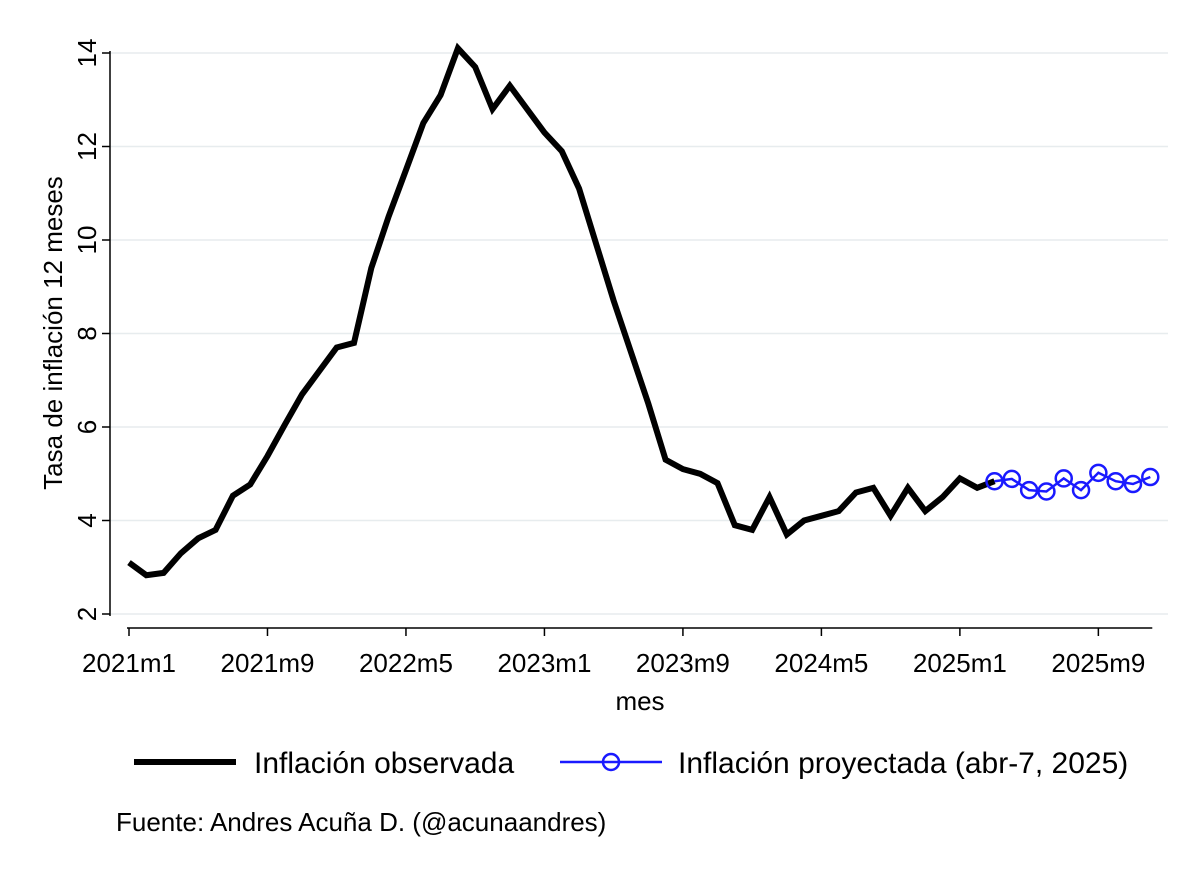 The height and width of the screenshot is (873, 1200). I want to click on legend-swatch-marker-proyectada, so click(611, 762).